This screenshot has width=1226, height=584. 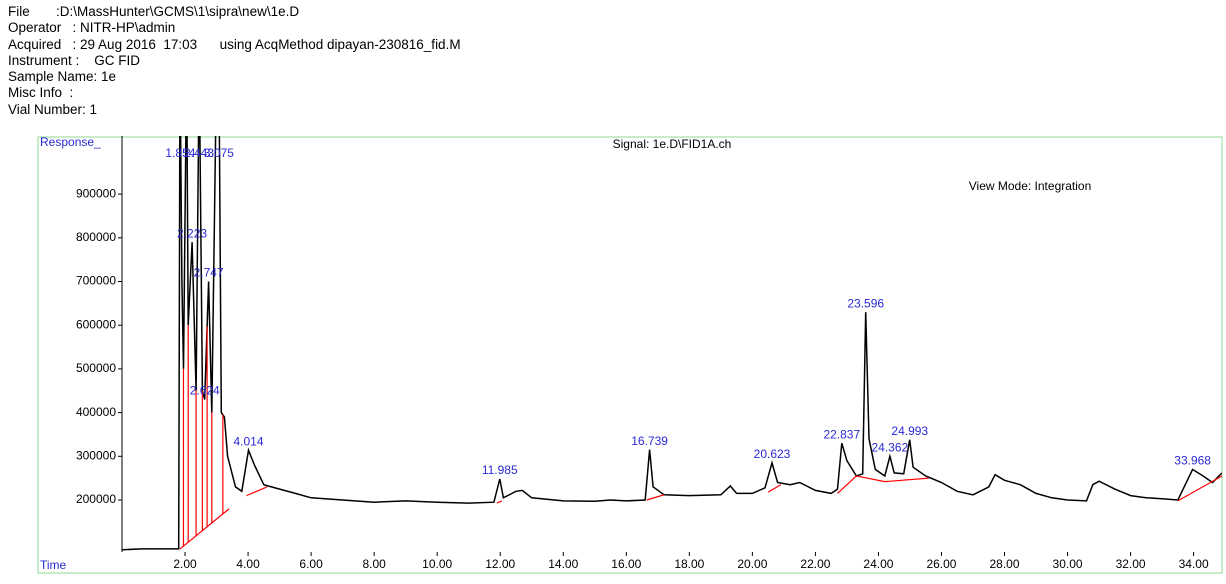 I want to click on x-tick-label: 30.00, so click(x=1068, y=564).